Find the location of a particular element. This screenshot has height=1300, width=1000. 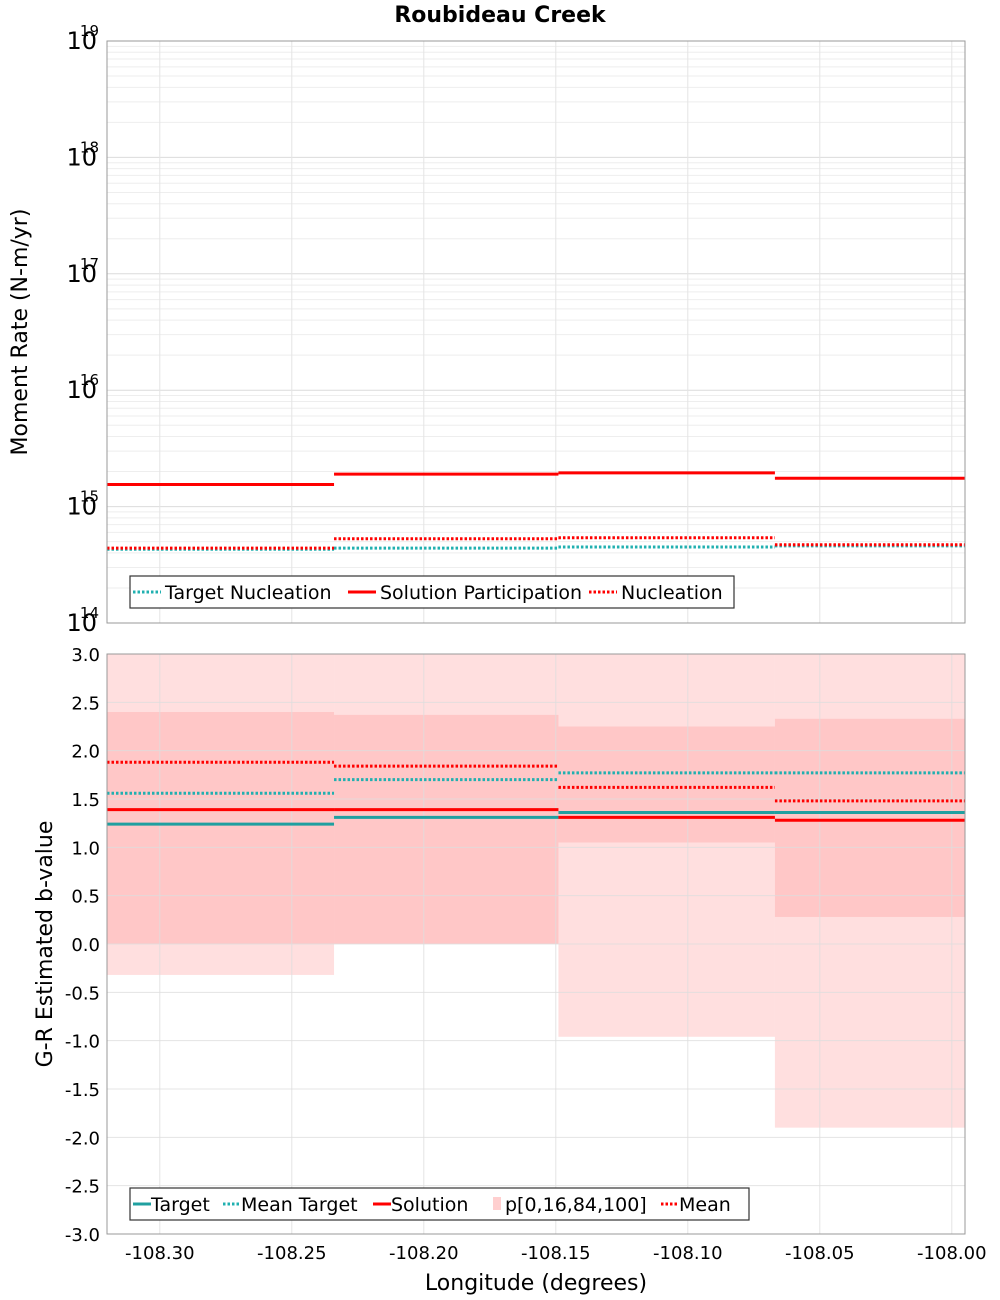

x-tick-label: -108.05 is located at coordinates (819, 1253).